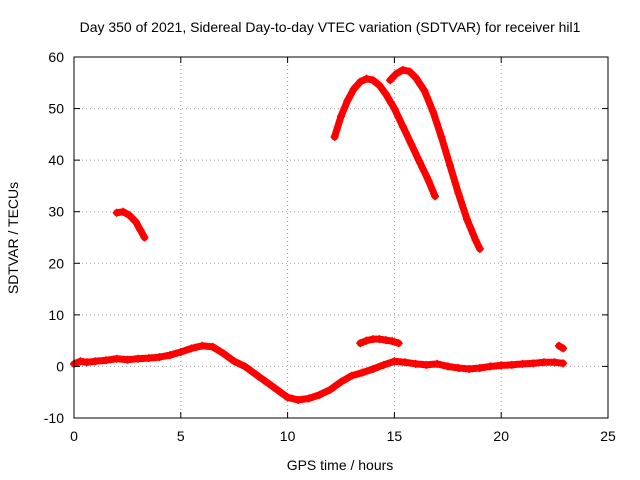 The height and width of the screenshot is (480, 640). I want to click on series-segment-22-23h, so click(561, 347).